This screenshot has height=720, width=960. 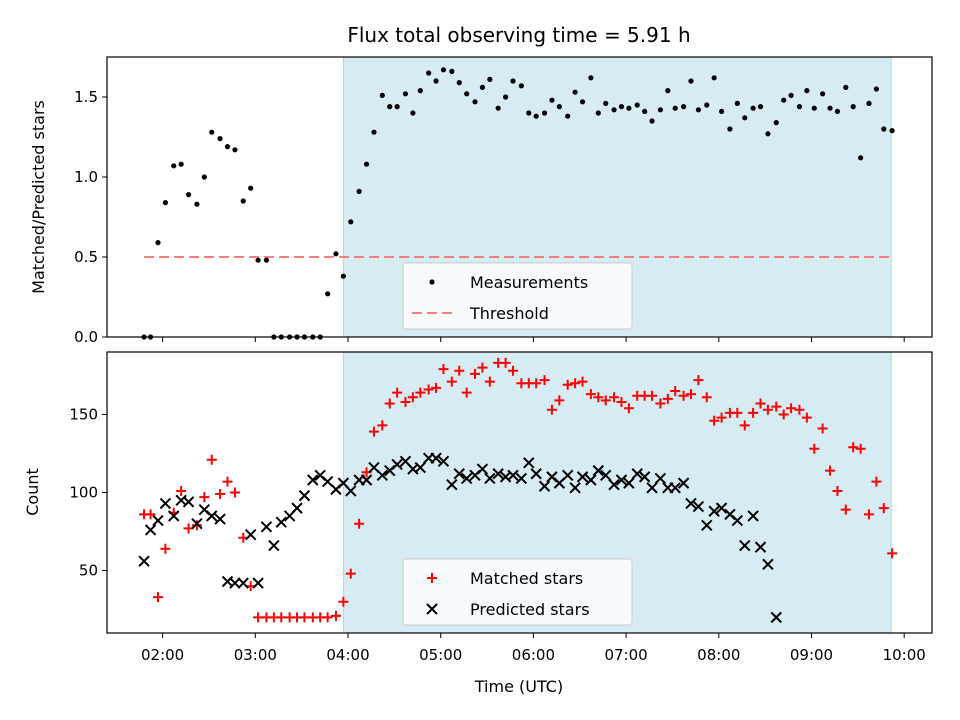 I want to click on y-tick-label: 100, so click(x=83, y=493).